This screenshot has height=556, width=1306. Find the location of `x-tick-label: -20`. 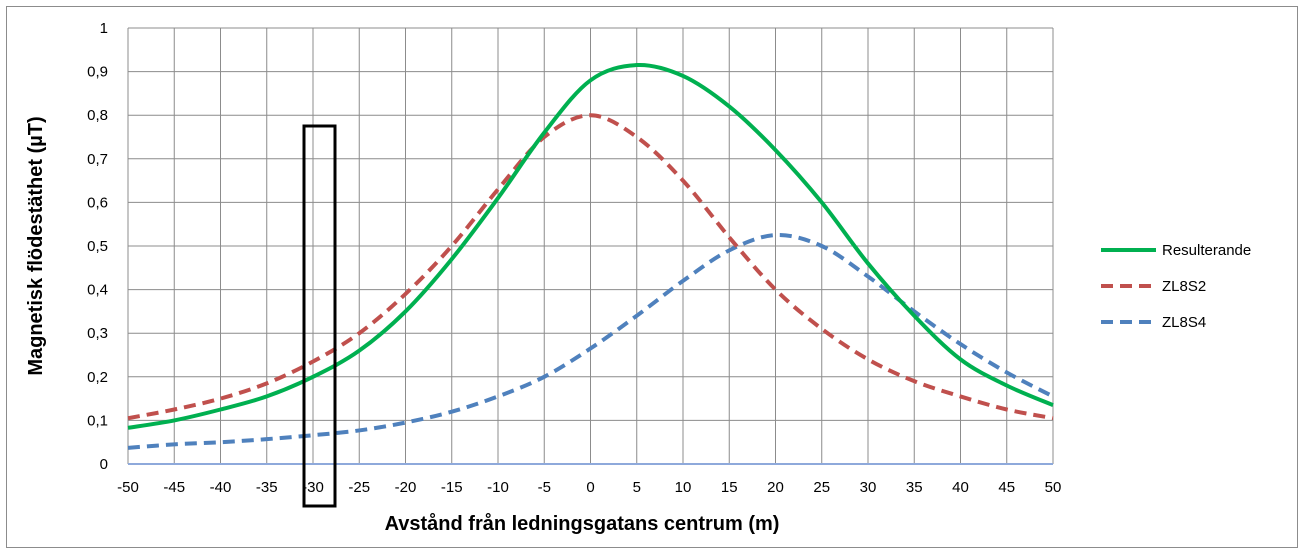

x-tick-label: -20 is located at coordinates (406, 487).